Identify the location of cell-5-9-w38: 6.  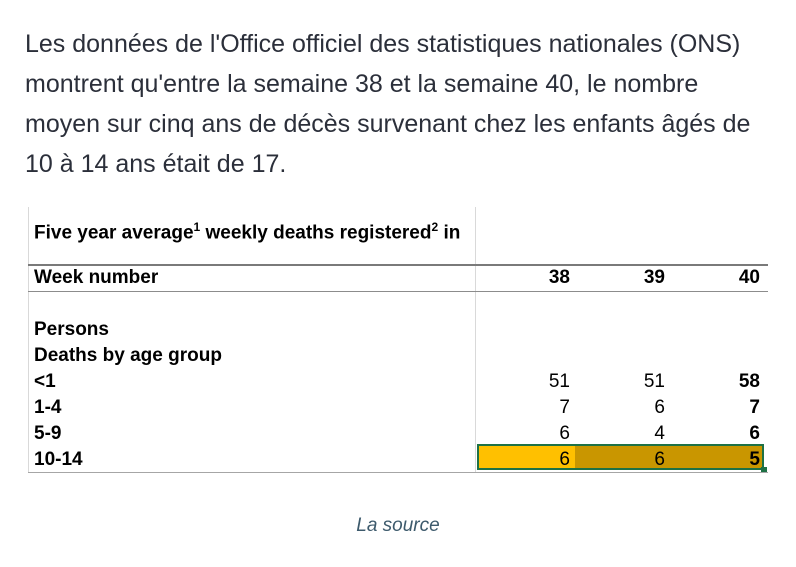
(564, 433).